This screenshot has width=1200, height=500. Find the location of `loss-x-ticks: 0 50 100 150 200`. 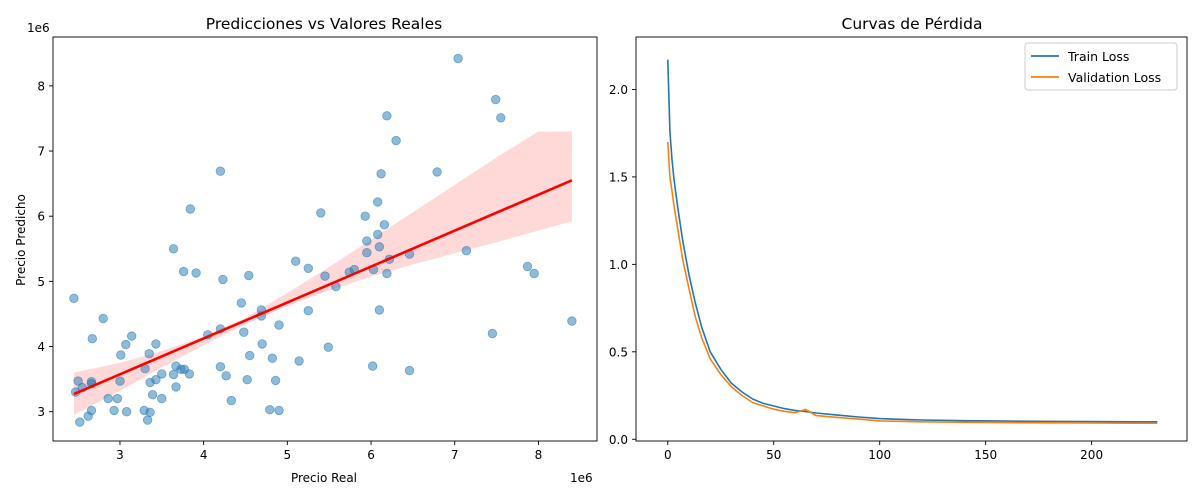

loss-x-ticks: 0 50 100 150 200 is located at coordinates (883, 451).